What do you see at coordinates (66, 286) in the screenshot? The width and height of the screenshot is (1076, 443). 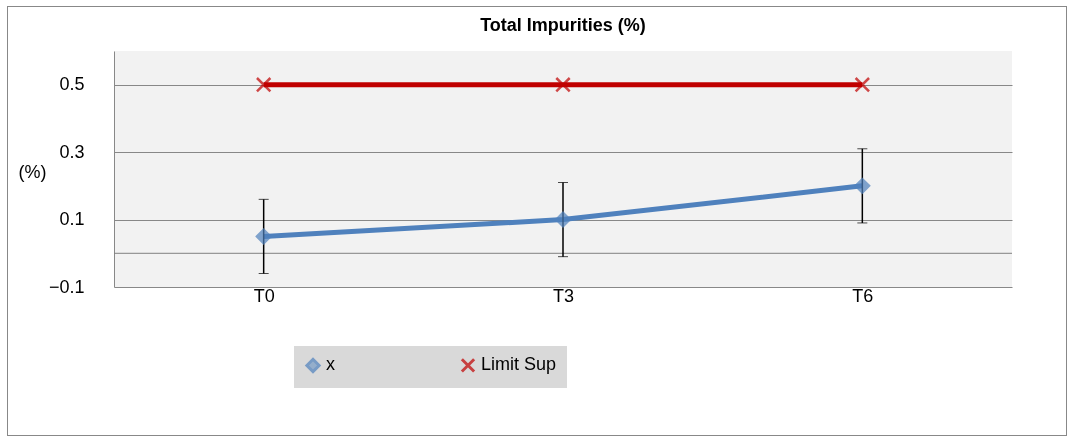 I see `y-tick-label: −0.1` at bounding box center [66, 286].